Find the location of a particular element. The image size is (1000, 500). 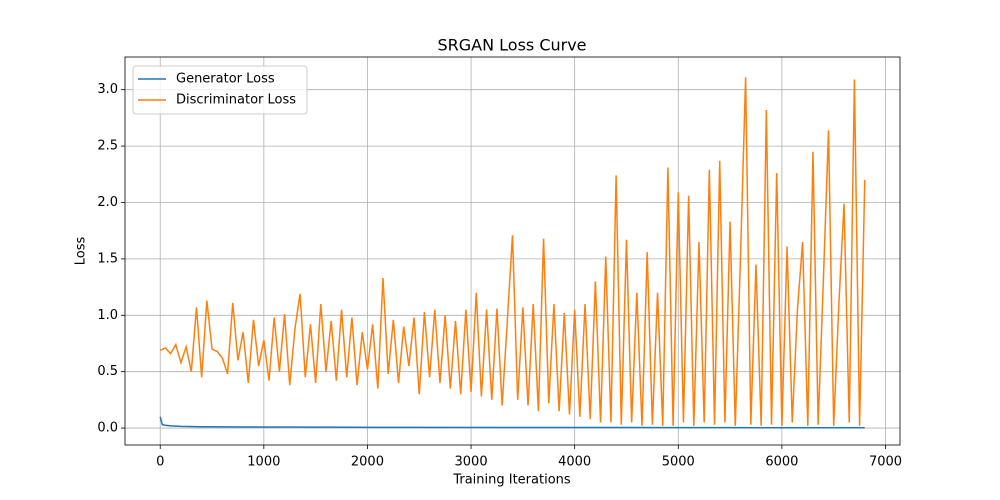

x-axis-label: Training Iterations is located at coordinates (511, 480).